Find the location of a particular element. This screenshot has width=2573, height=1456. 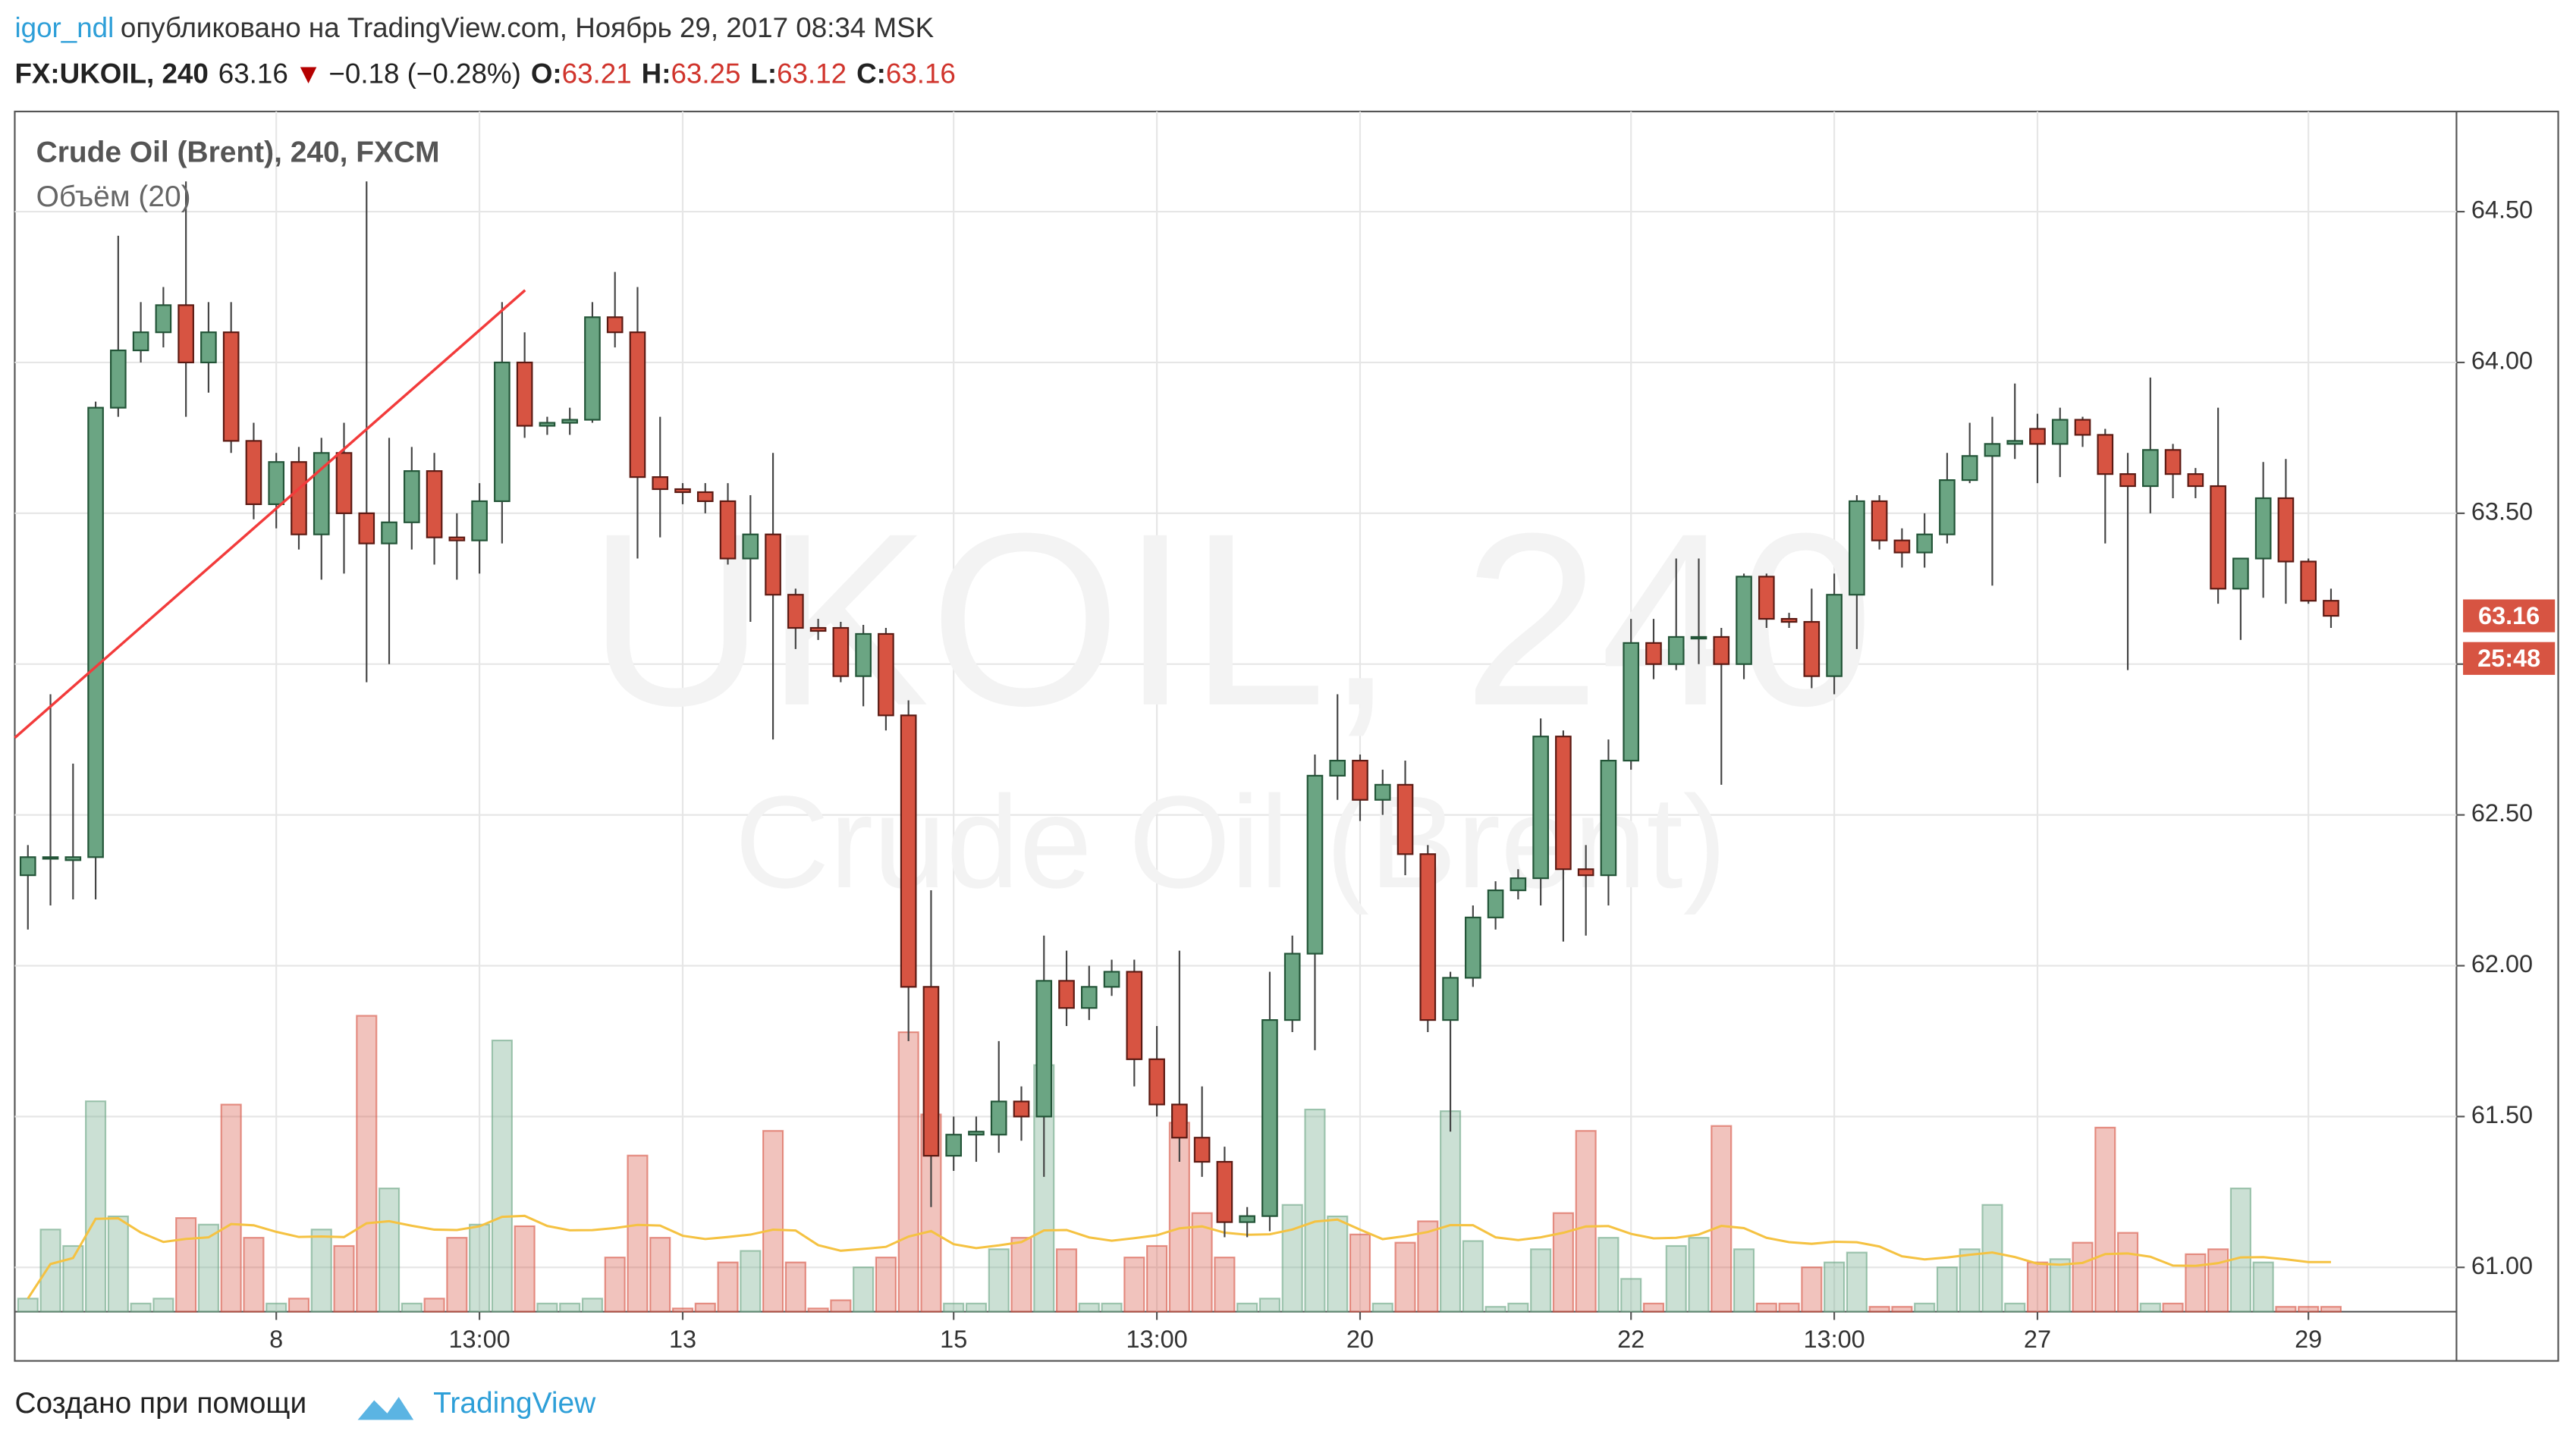

ohlc-value: 63.21 is located at coordinates (597, 73).